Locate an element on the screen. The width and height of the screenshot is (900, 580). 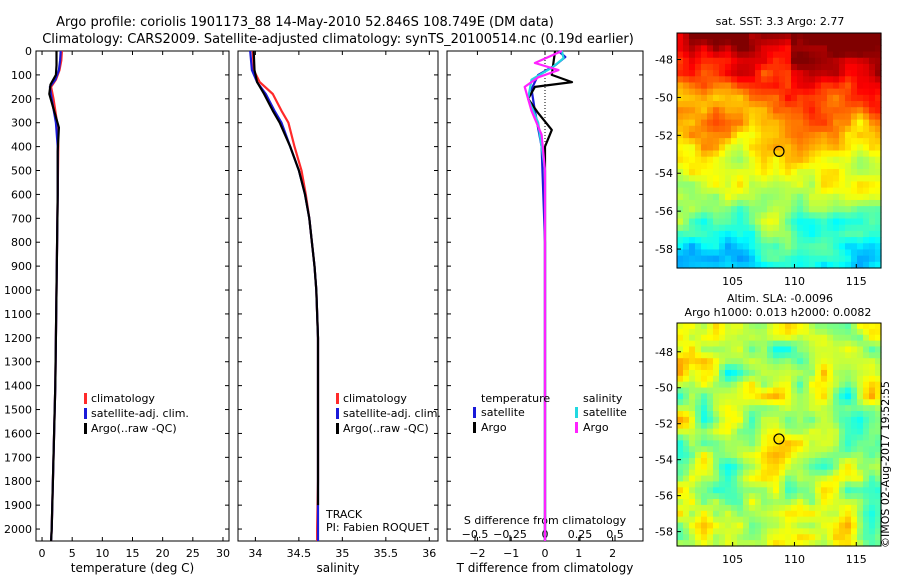
map-x-tick-label: 115 is located at coordinates (856, 281).